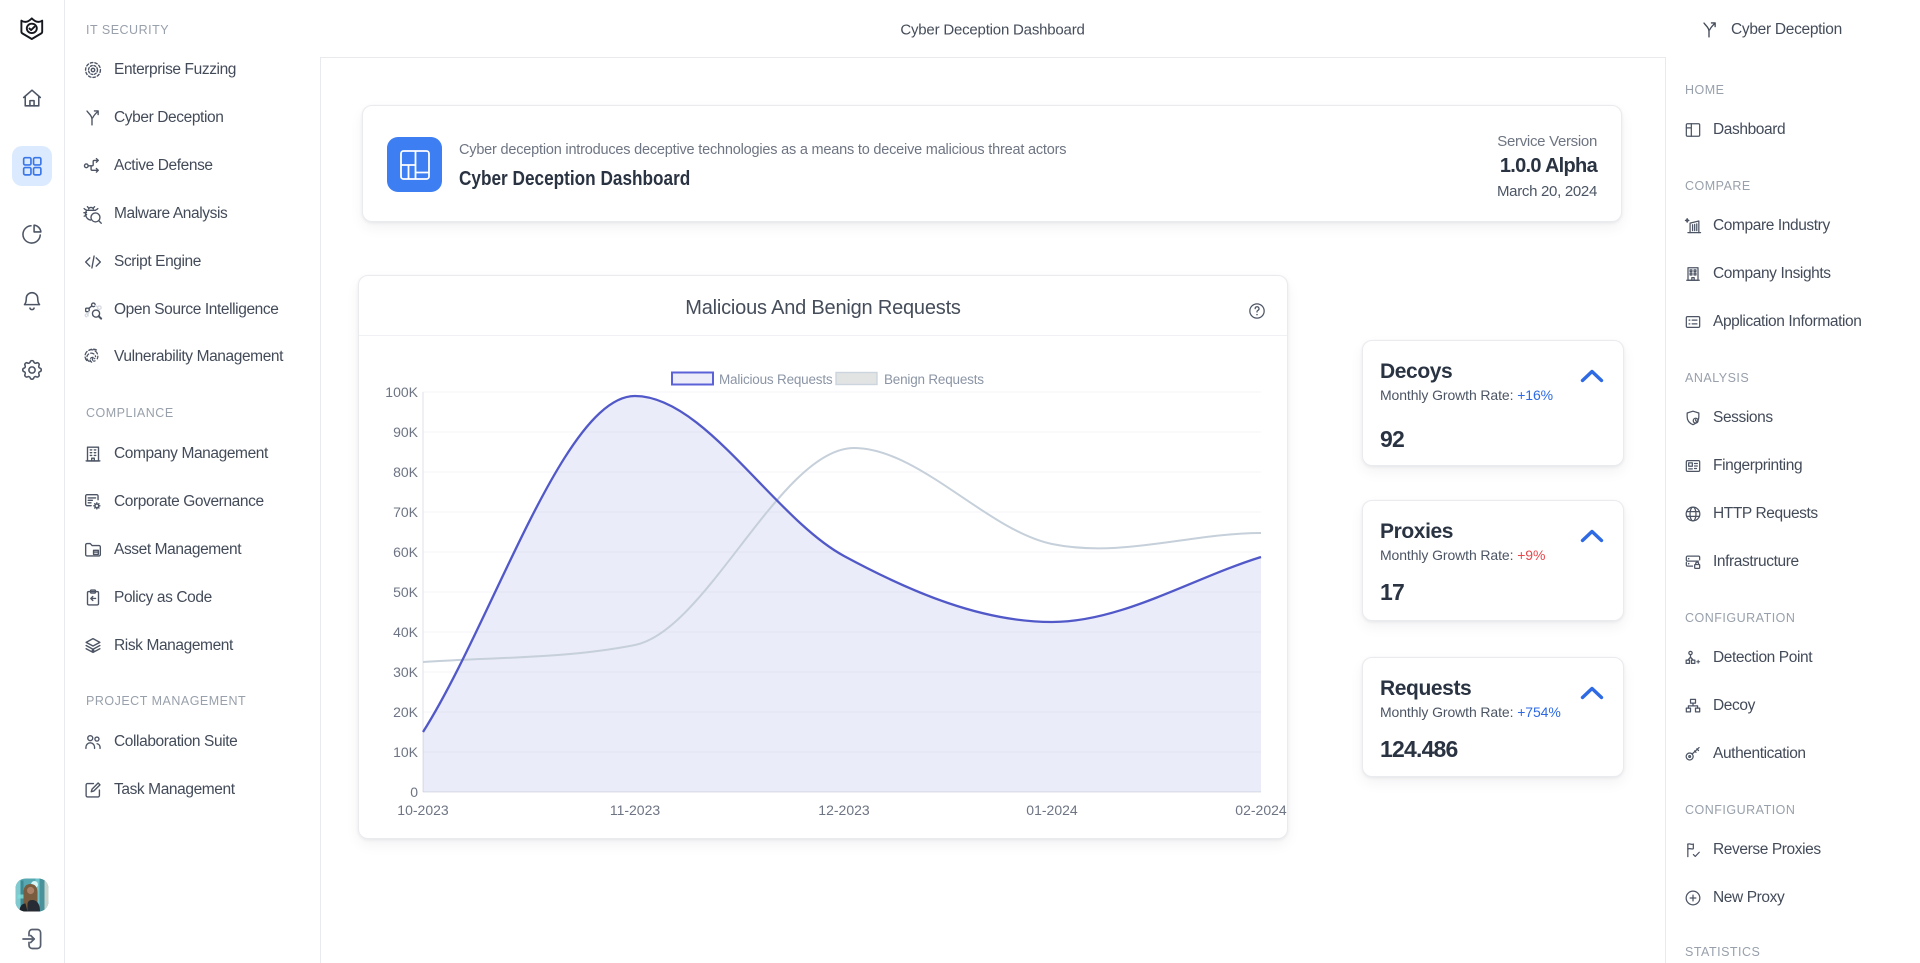 This screenshot has width=1920, height=963. Describe the element at coordinates (406, 432) in the screenshot. I see `svg-text: 90K` at that location.